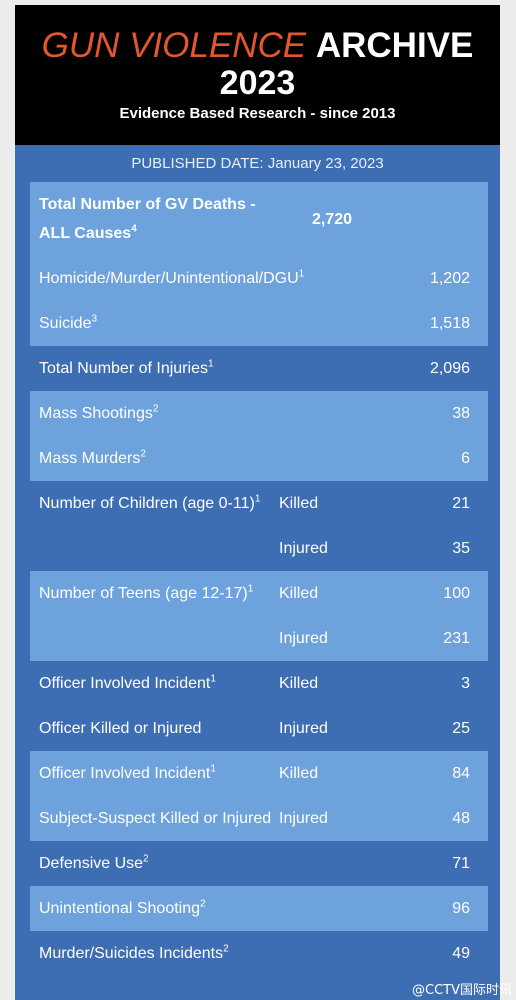 This screenshot has width=516, height=1000. I want to click on value: 231, so click(456, 638).